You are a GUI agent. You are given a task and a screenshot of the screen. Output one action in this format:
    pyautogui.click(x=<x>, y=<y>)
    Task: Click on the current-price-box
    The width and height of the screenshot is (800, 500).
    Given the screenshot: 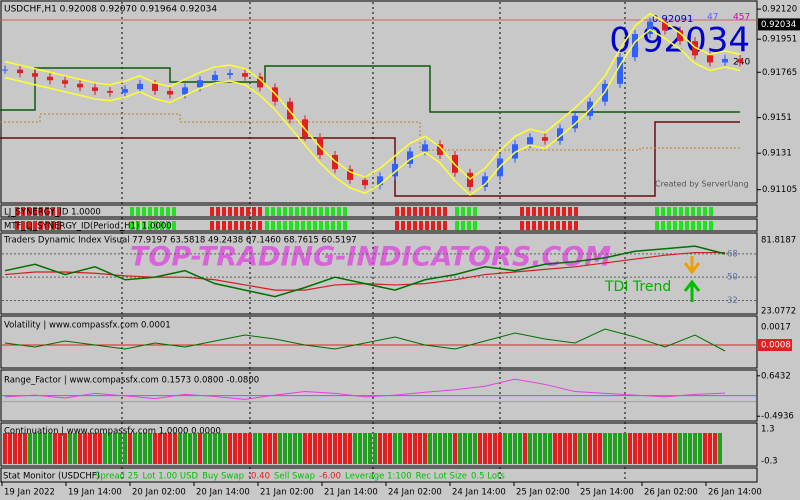 What is the action you would take?
    pyautogui.click(x=779, y=24)
    